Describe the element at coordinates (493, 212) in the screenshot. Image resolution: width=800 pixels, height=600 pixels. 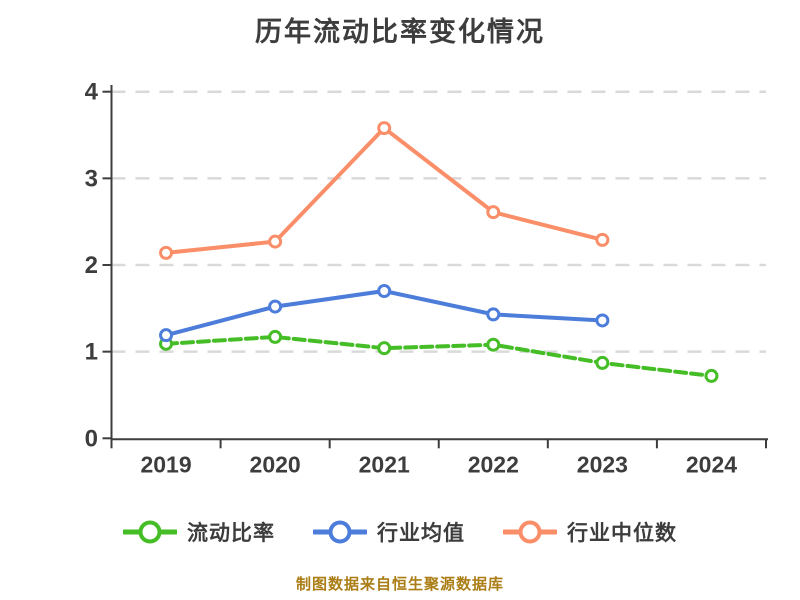
I see `data-point-2-2022` at that location.